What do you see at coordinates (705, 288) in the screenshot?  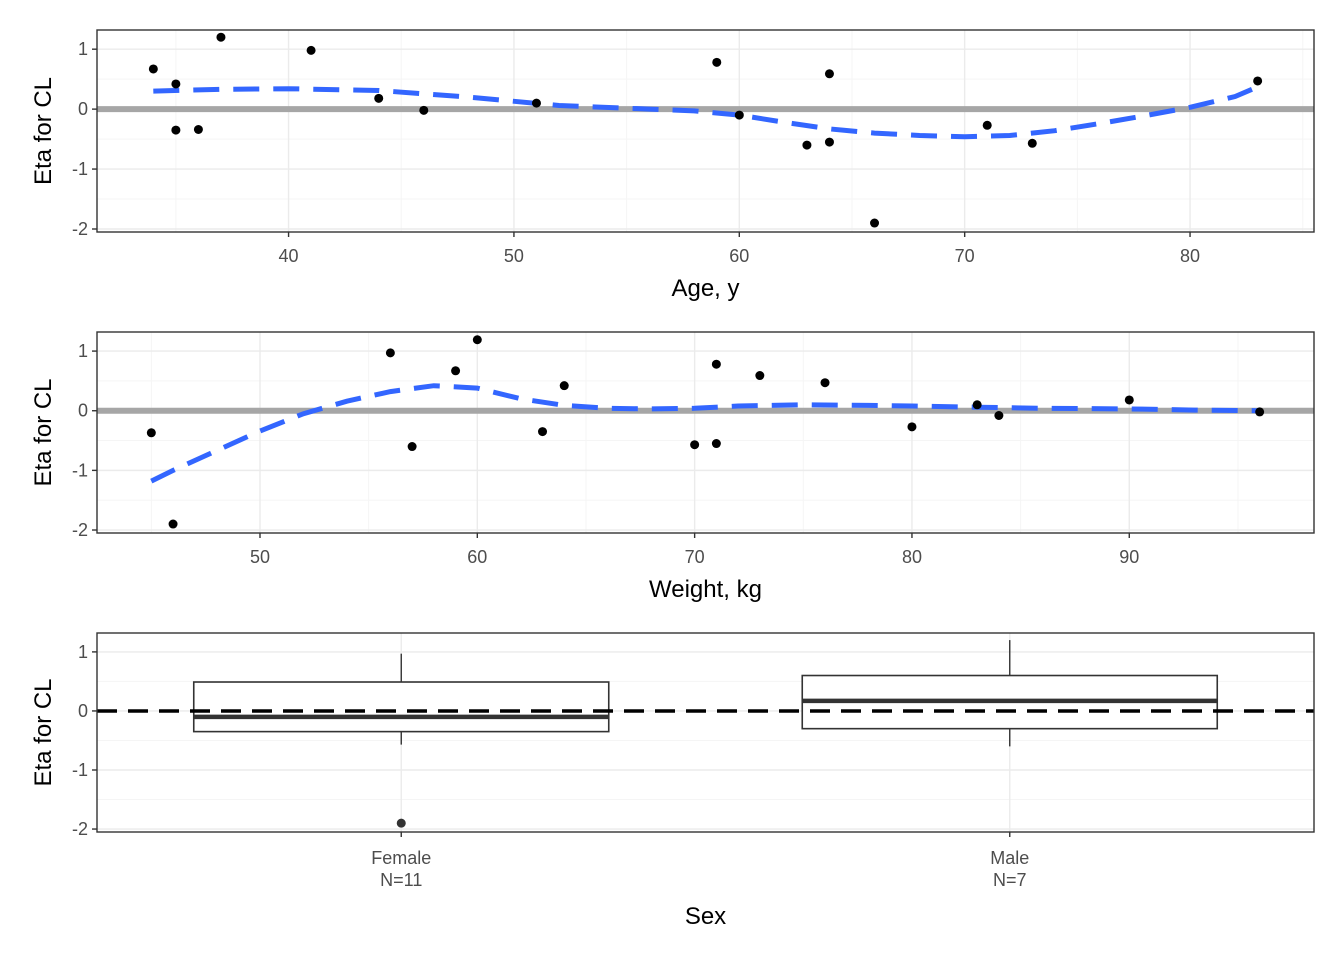 I see `x-axis-title: Age, y` at bounding box center [705, 288].